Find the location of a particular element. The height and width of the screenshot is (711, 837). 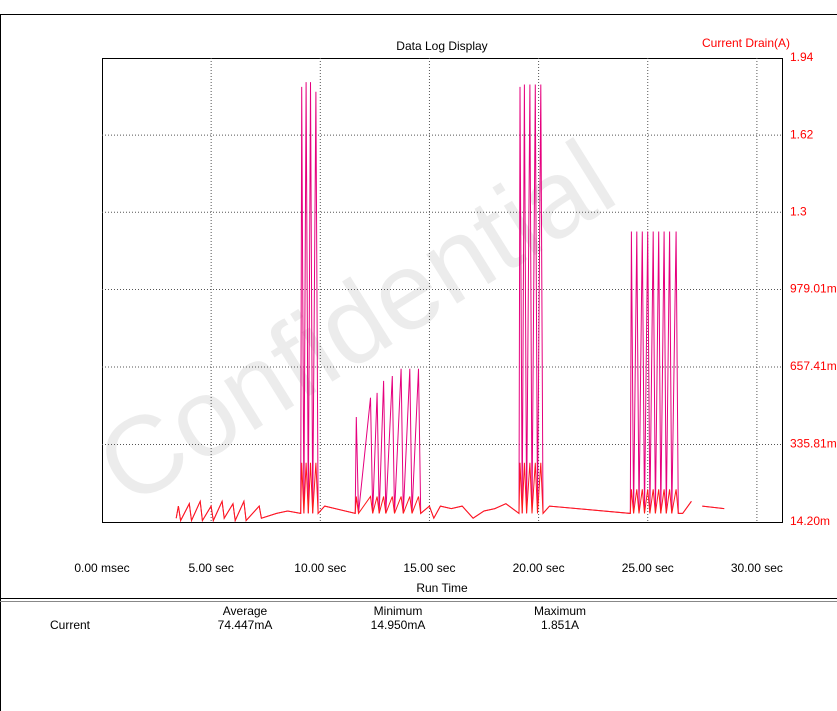

x-axis-label: Run Time is located at coordinates (442, 588).